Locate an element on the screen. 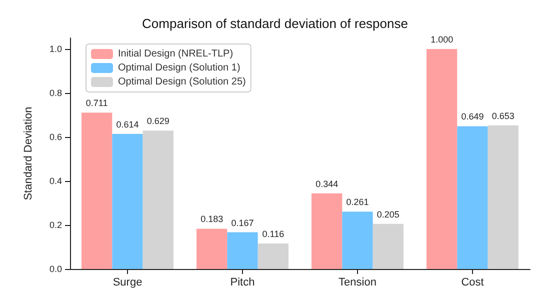  data-label: 1.000 is located at coordinates (442, 39).